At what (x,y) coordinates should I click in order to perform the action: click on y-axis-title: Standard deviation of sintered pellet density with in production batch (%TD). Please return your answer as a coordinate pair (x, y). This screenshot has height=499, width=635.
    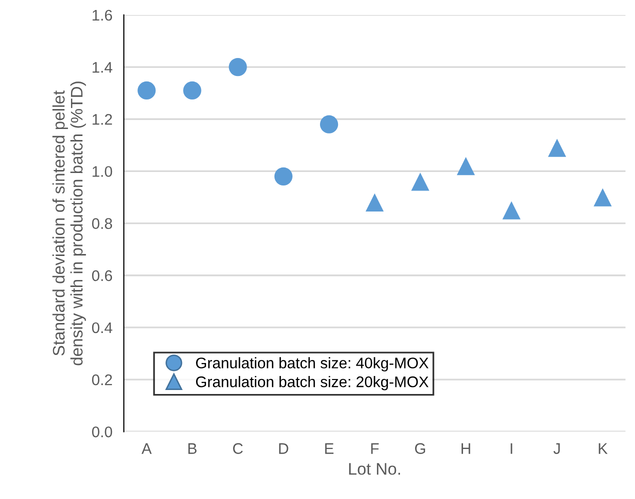
    Looking at the image, I should click on (69, 224).